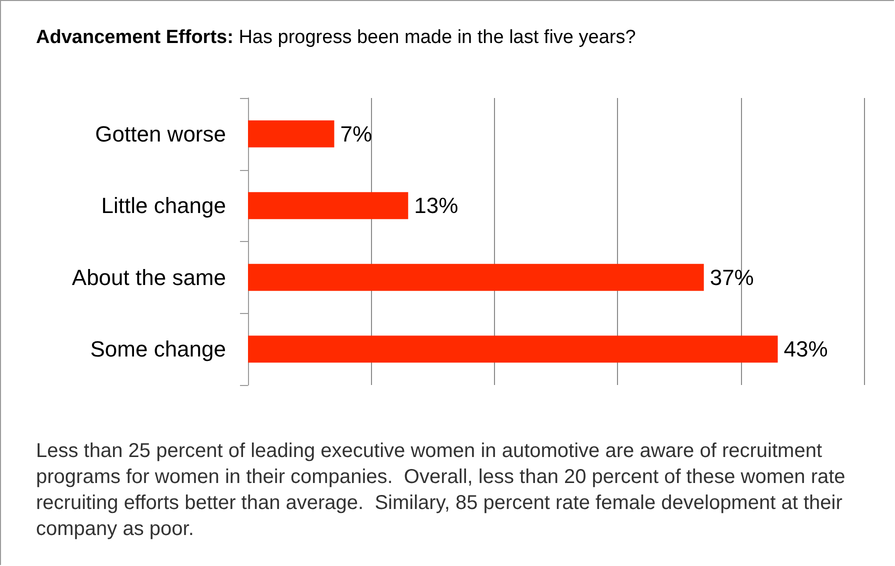 Image resolution: width=895 pixels, height=566 pixels. Describe the element at coordinates (149, 277) in the screenshot. I see `y-tick-label: About the same` at that location.